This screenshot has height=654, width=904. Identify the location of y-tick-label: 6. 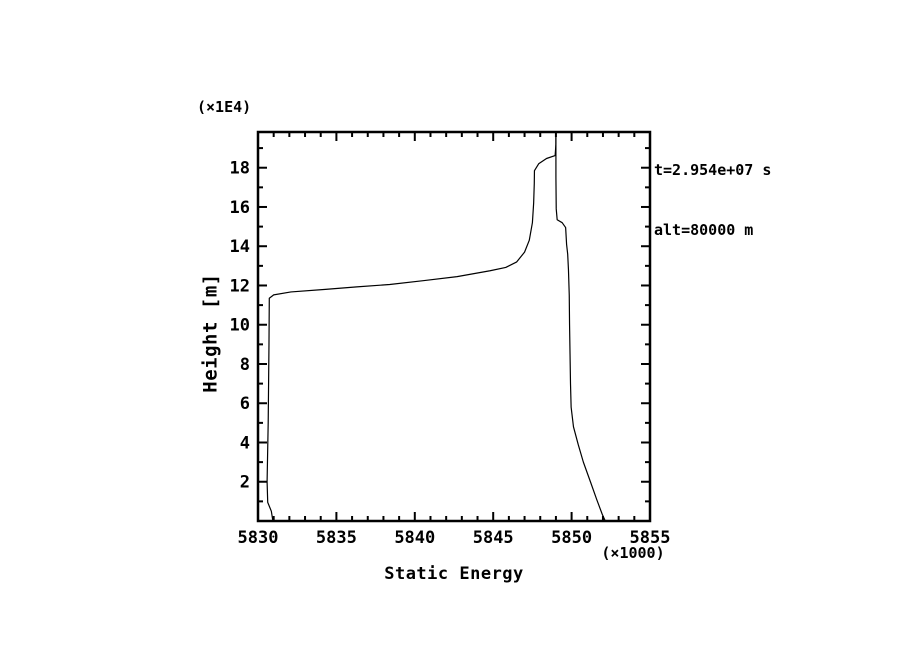
(245, 404).